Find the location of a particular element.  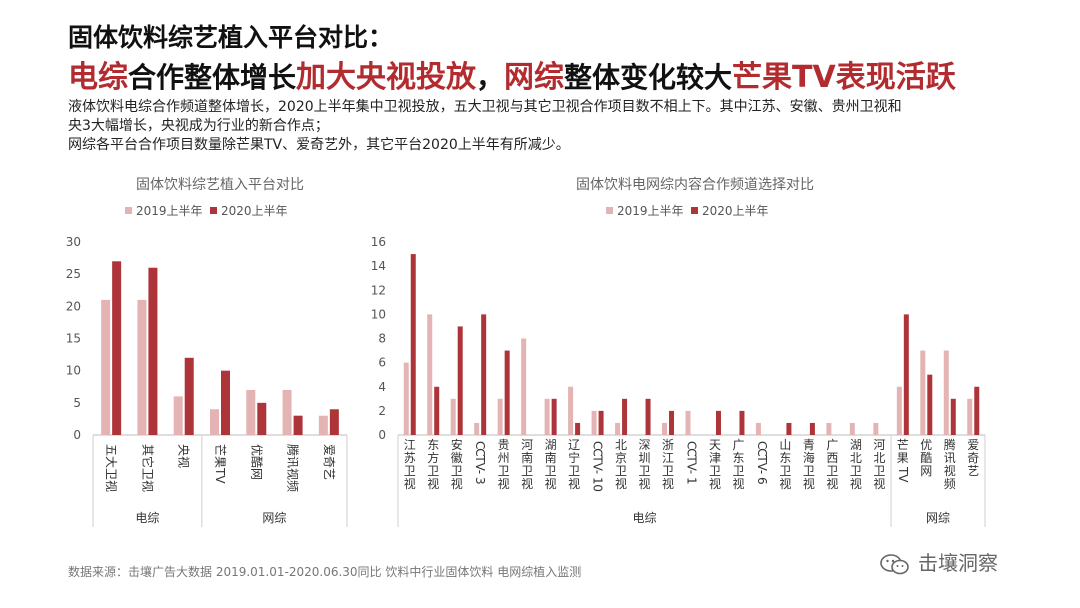

category-label: 贵州卫视 is located at coordinates (504, 464).